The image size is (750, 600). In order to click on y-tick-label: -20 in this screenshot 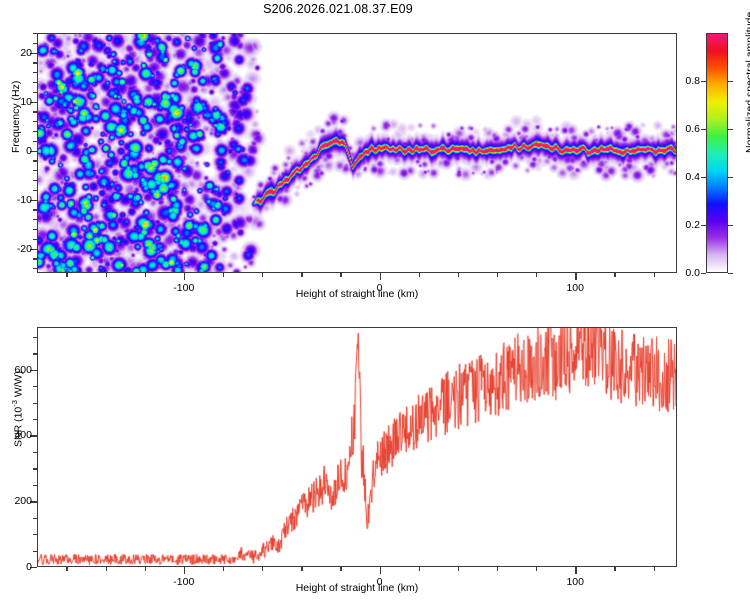, I will do `click(24, 248)`.